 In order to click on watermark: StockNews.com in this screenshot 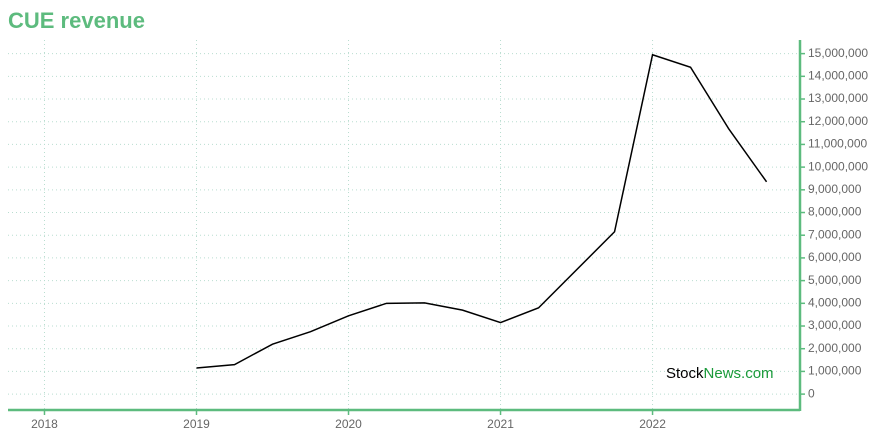, I will do `click(720, 373)`.